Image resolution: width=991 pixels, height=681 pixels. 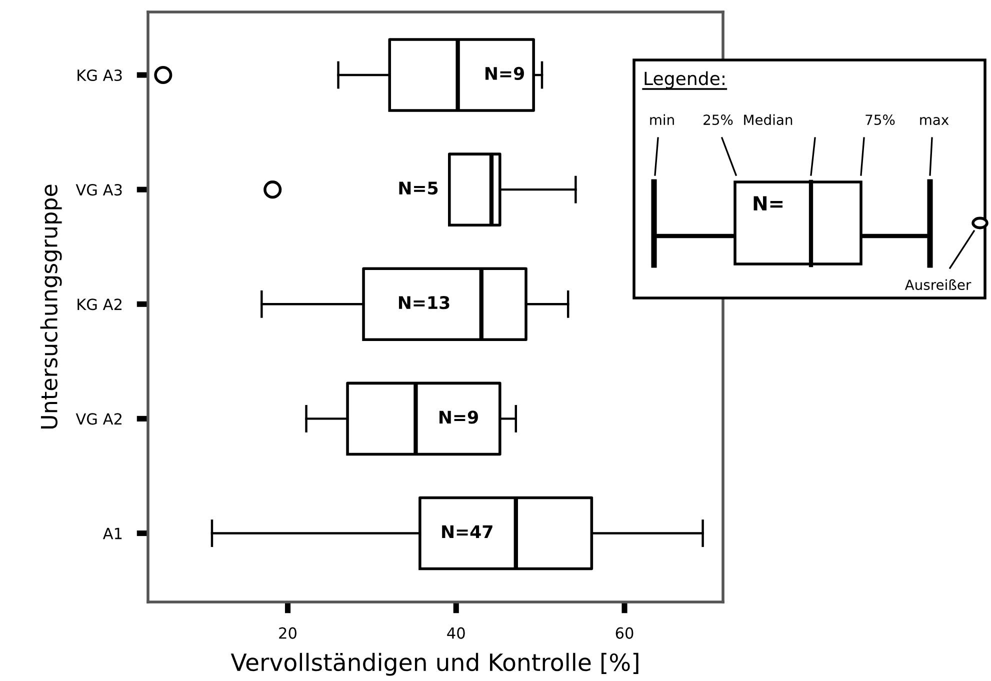 I want to click on text: Median, so click(x=768, y=120).